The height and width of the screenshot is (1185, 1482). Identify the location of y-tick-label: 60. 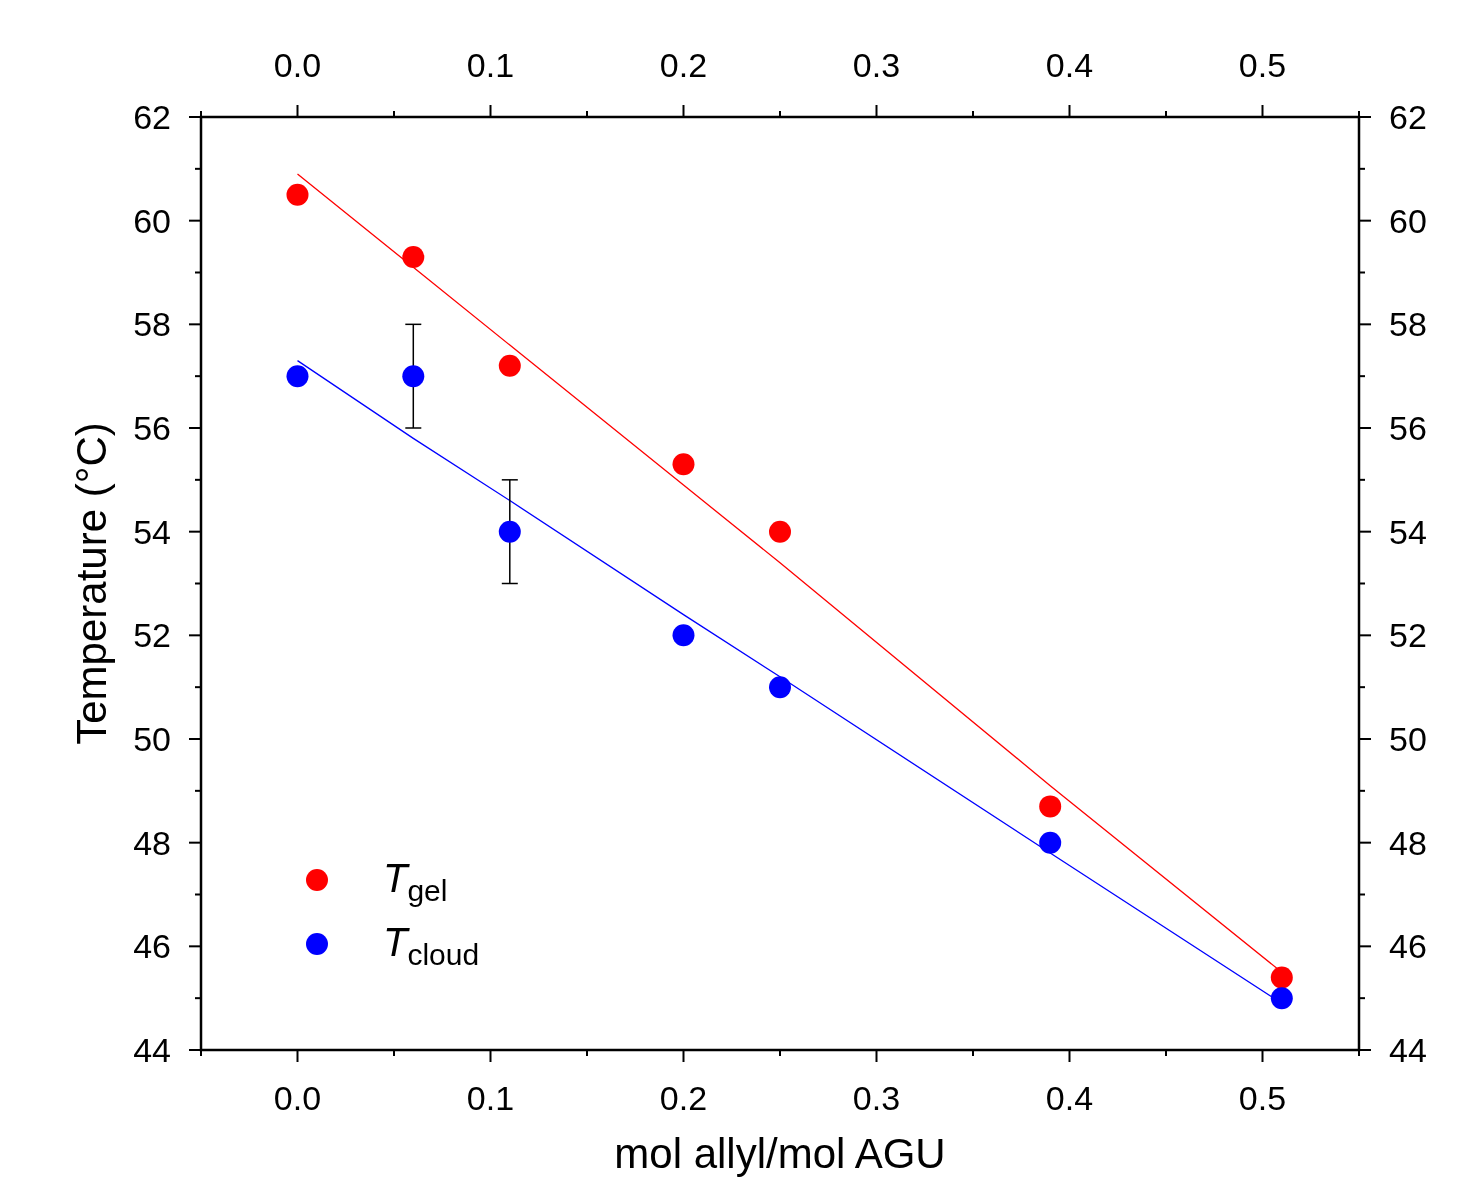
(152, 220).